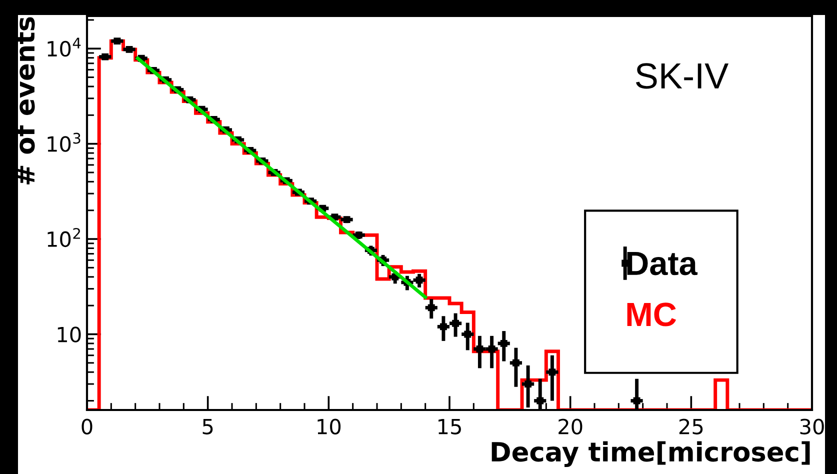  What do you see at coordinates (812, 426) in the screenshot?
I see `x-tick-label: 30` at bounding box center [812, 426].